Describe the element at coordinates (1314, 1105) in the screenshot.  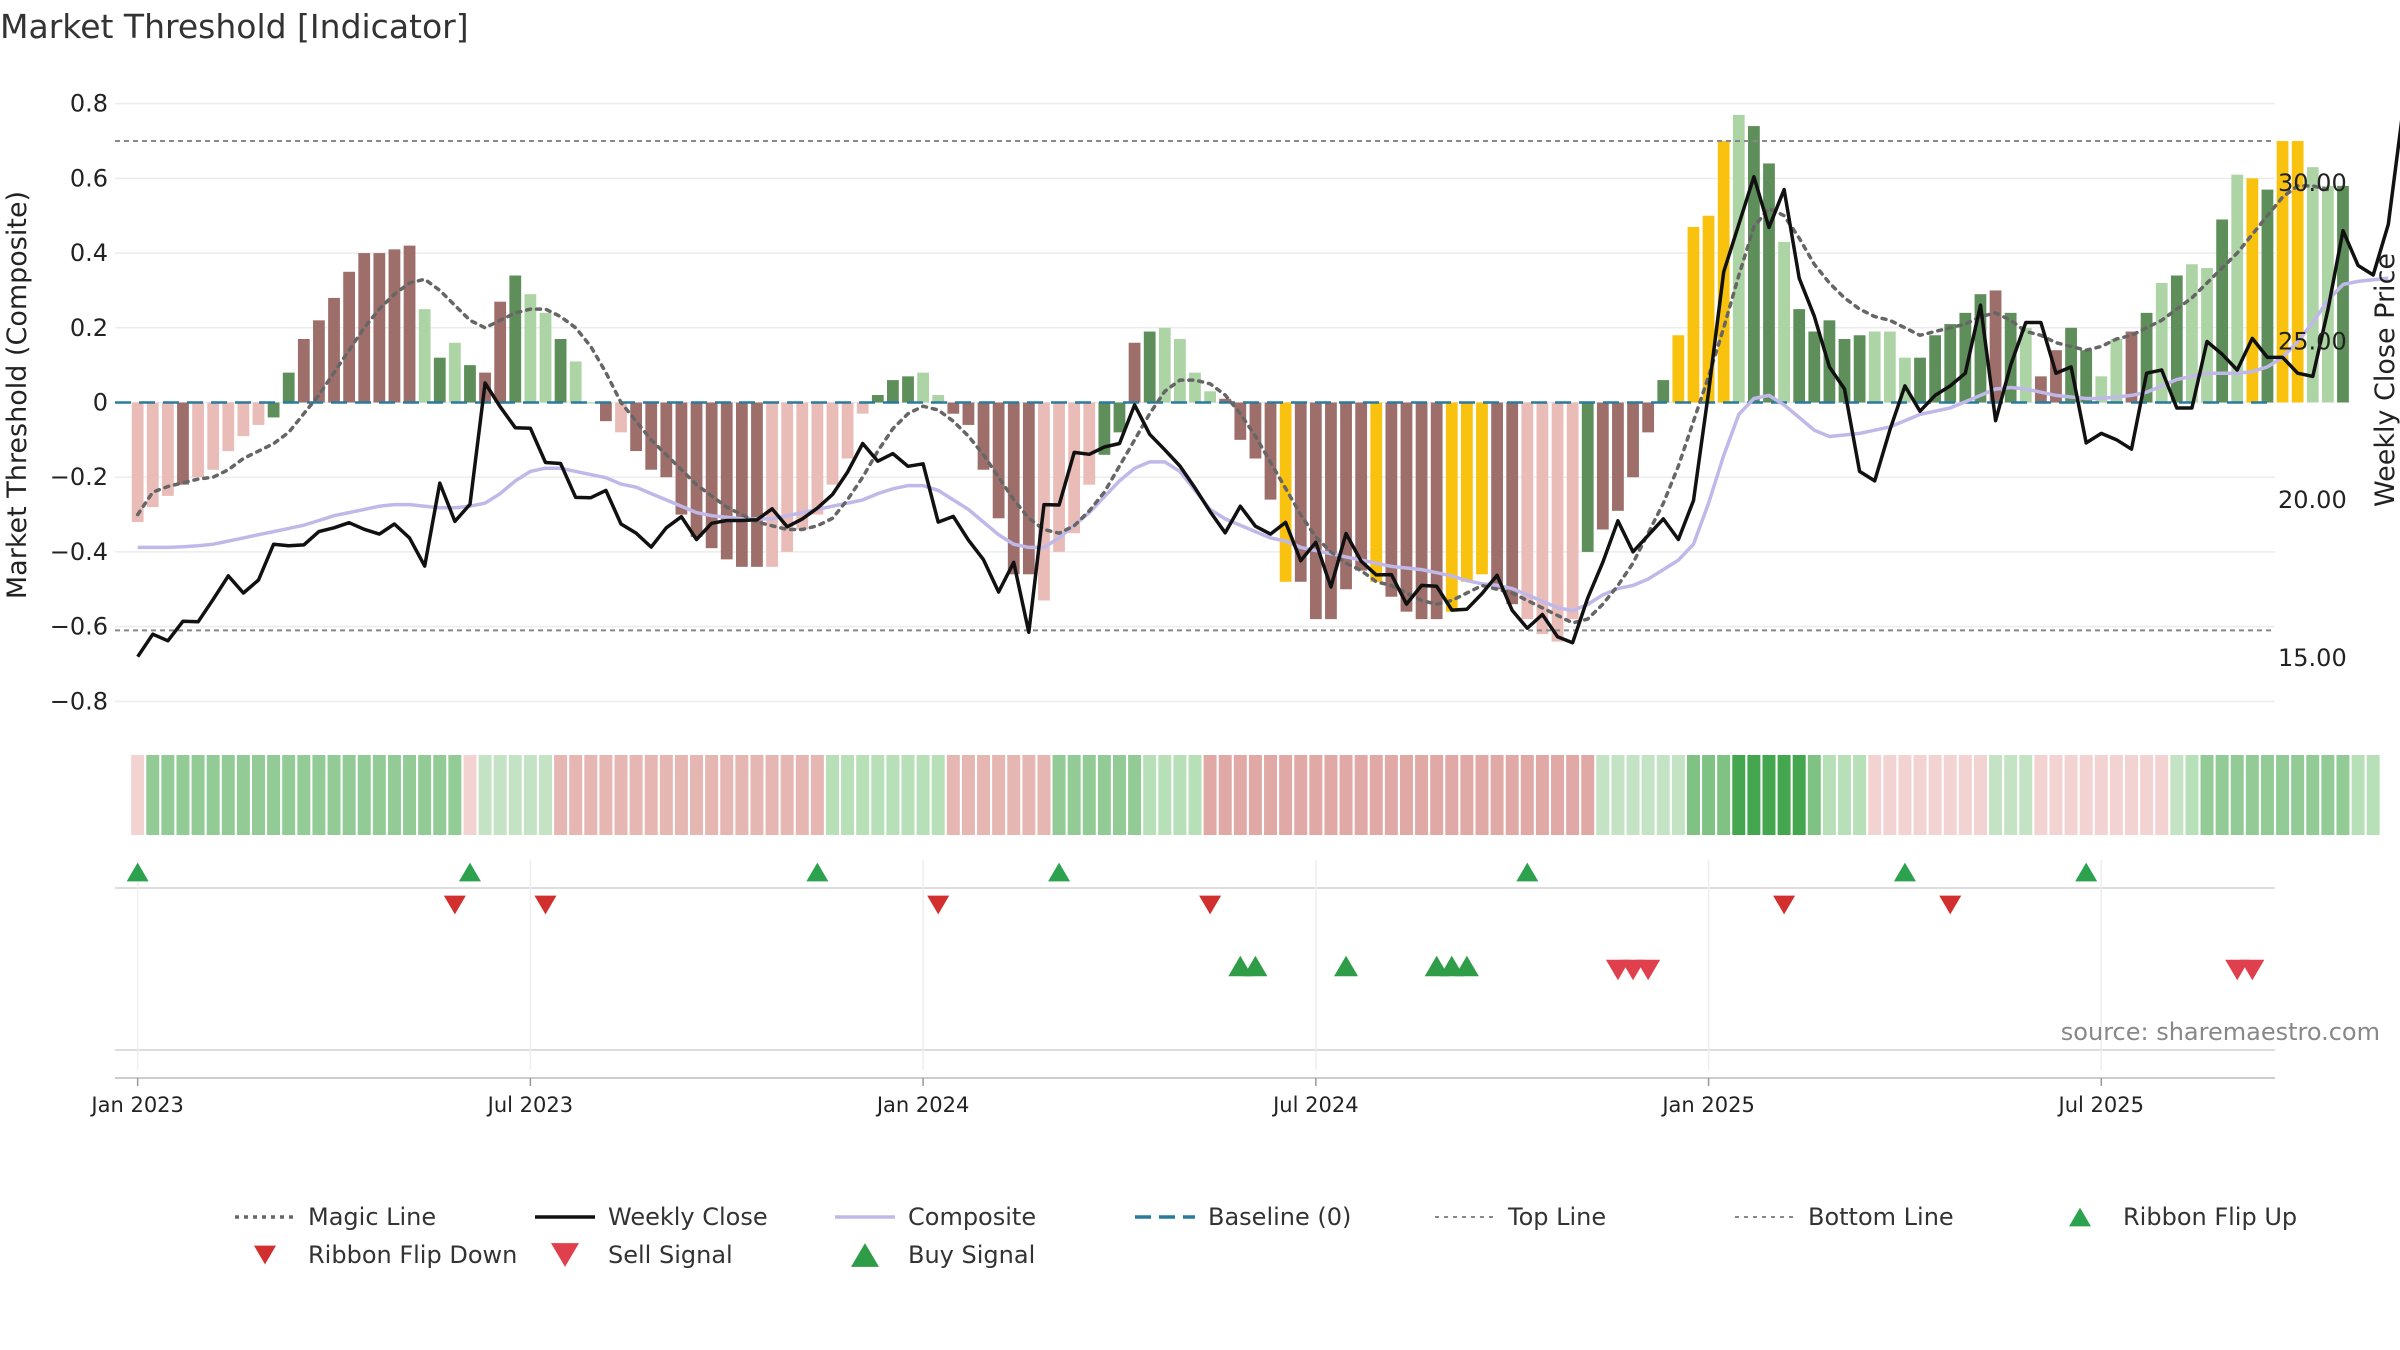
I see `x-tick-label: Jul 2024` at that location.